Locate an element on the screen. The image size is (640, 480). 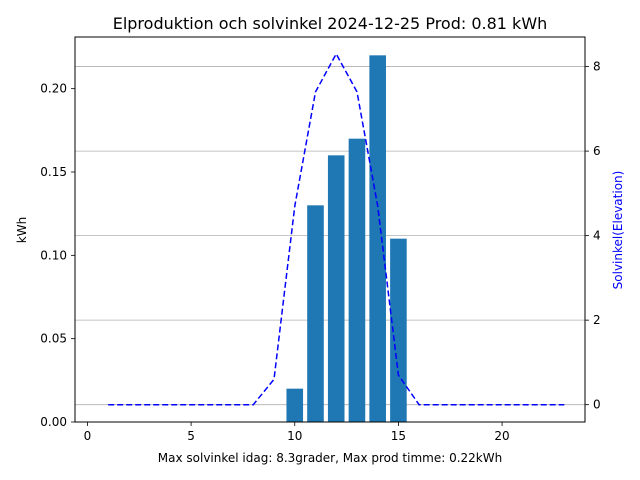
x-tick-label: 10 is located at coordinates (294, 436).